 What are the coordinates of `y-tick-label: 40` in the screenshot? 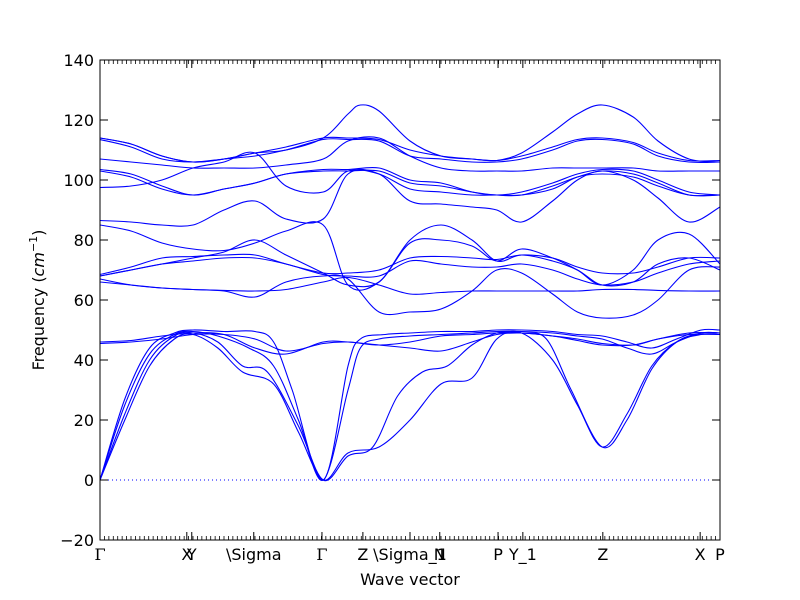 It's located at (84, 360).